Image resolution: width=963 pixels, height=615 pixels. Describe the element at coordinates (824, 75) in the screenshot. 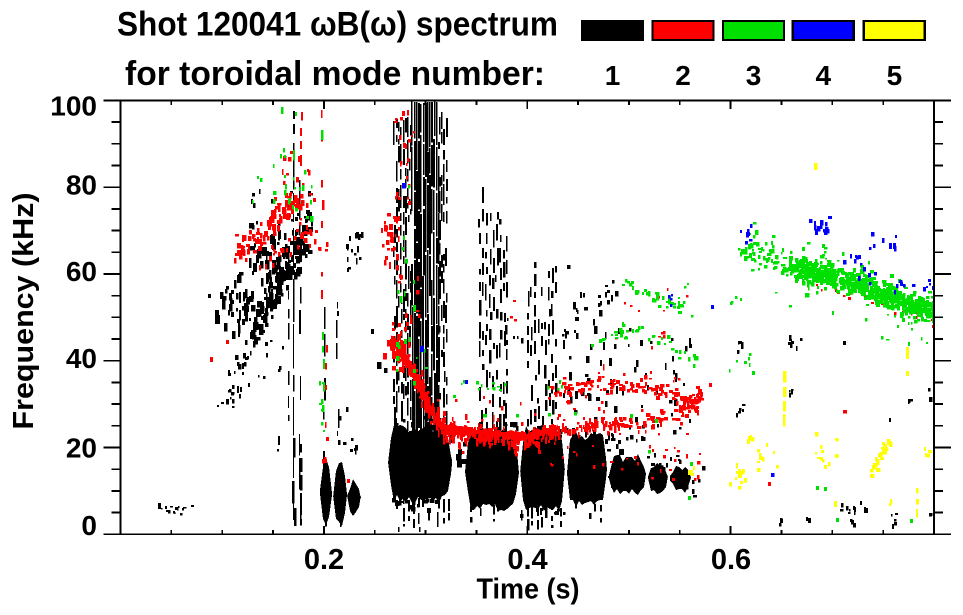

I see `svg-text: 4` at that location.